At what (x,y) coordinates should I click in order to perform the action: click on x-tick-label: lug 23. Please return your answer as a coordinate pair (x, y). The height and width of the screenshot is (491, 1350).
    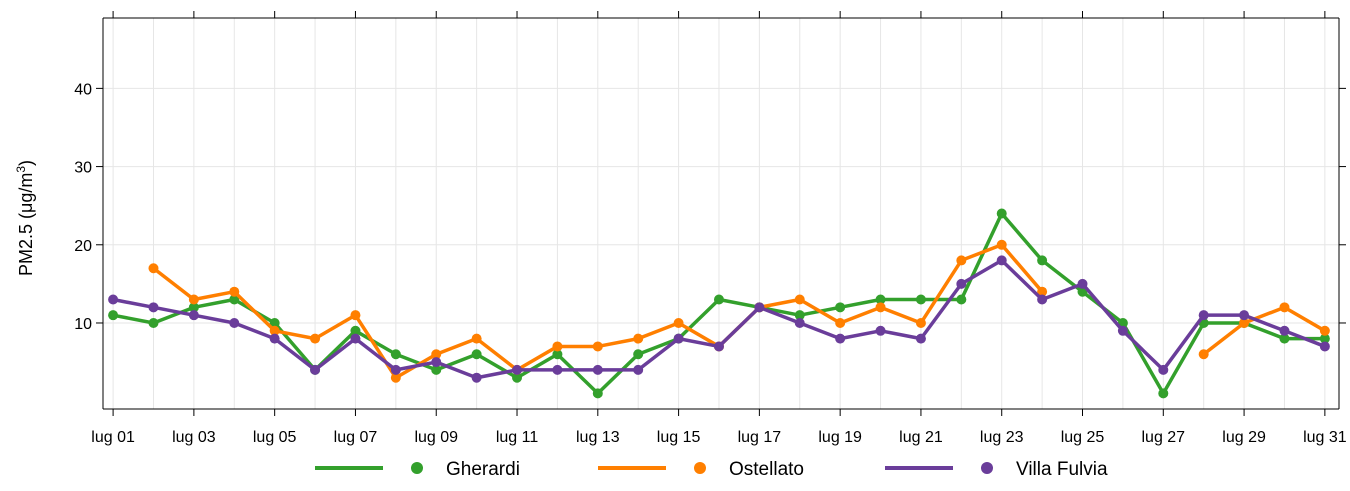
    Looking at the image, I should click on (1002, 437).